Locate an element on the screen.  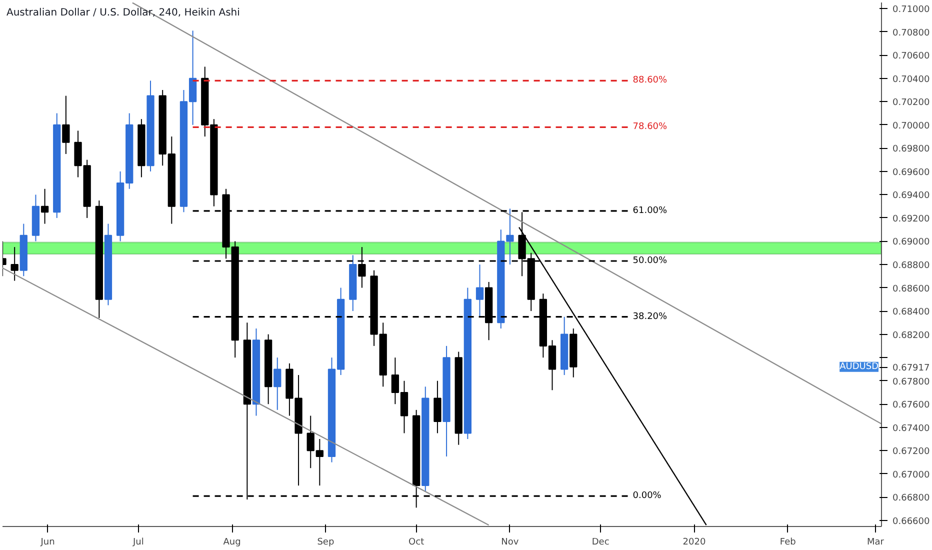
y-tick-label: 0.70200 is located at coordinates (911, 103).